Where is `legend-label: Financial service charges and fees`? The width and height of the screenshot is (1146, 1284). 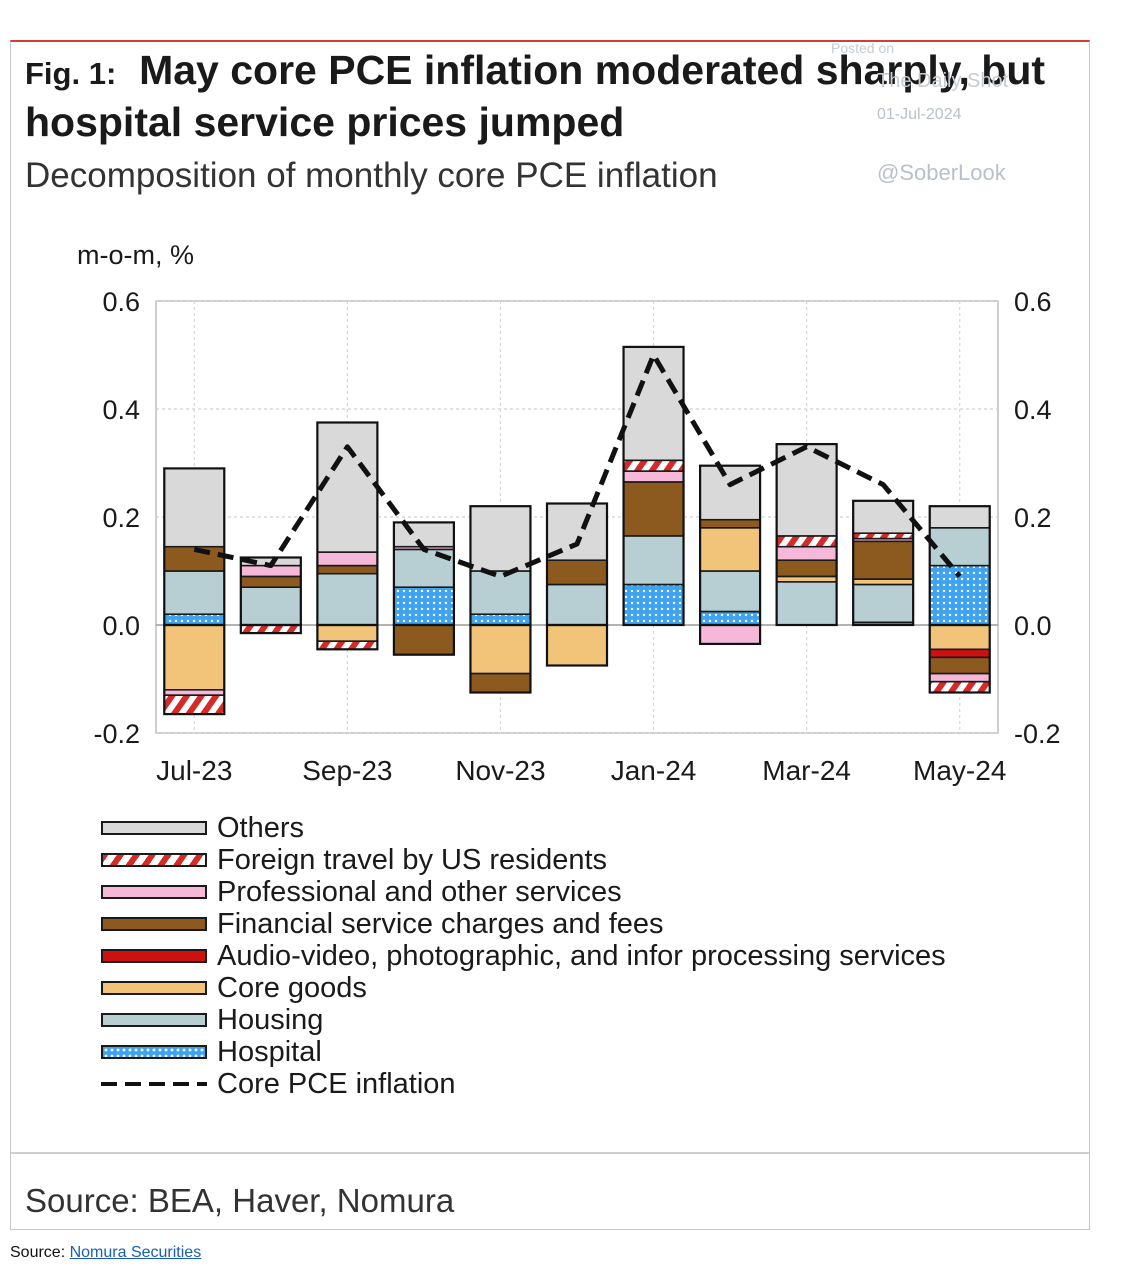 legend-label: Financial service charges and fees is located at coordinates (440, 923).